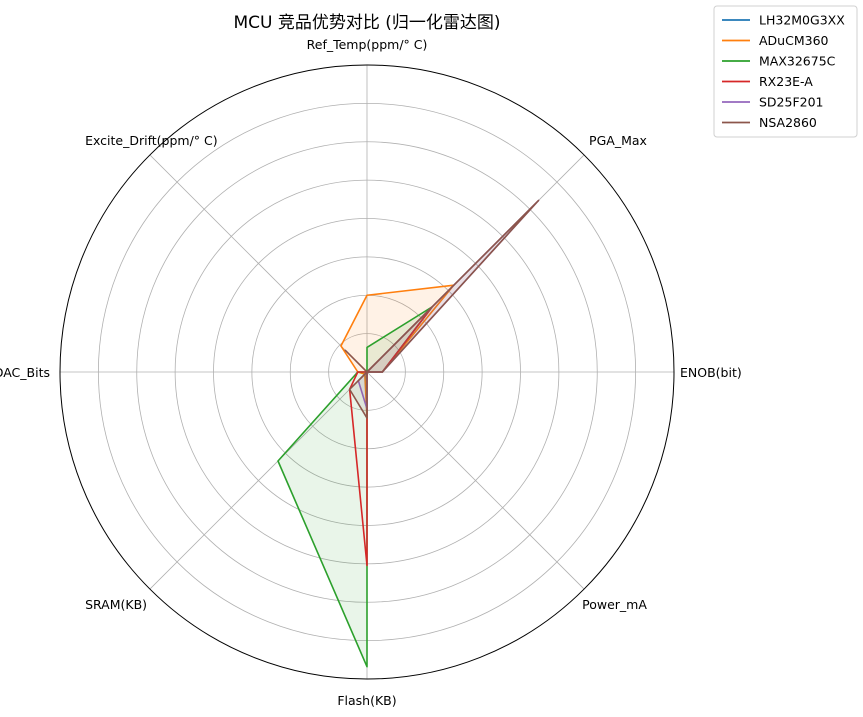 The height and width of the screenshot is (717, 863). I want to click on legend-label-6: NSA2860, so click(788, 122).